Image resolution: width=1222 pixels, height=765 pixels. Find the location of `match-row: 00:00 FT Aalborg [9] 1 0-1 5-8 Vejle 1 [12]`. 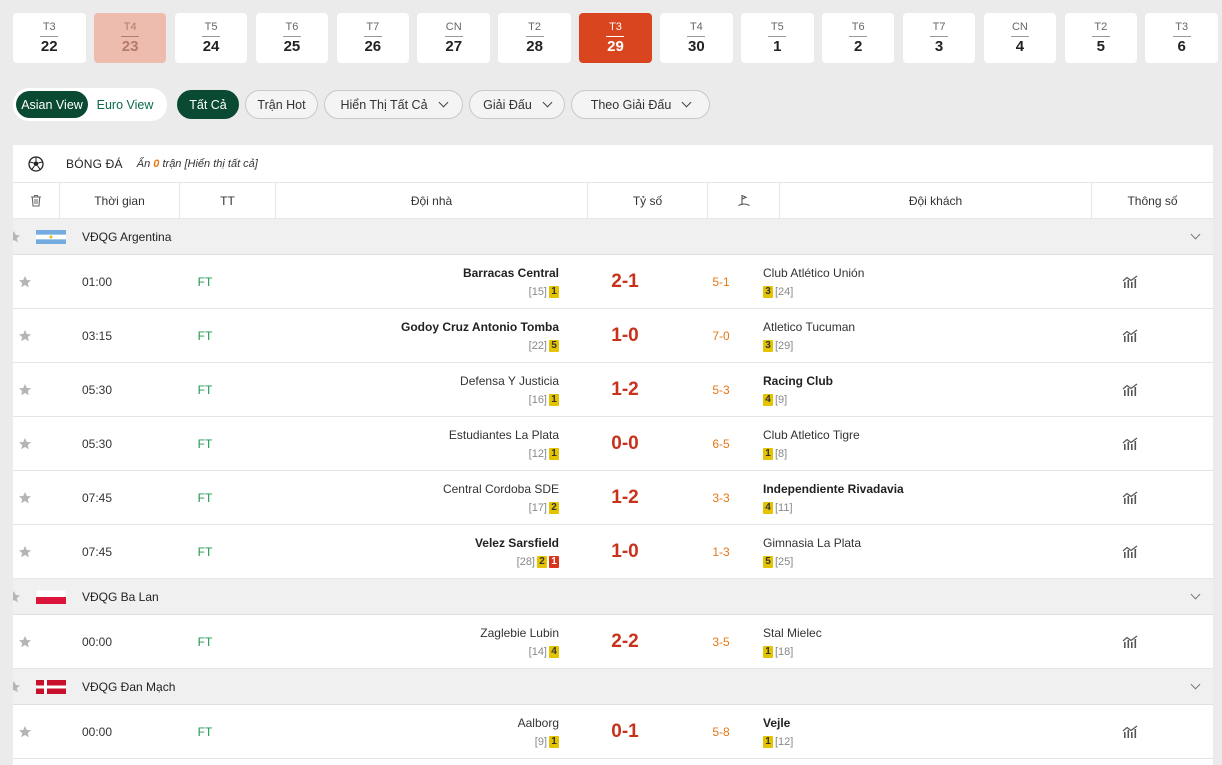

match-row: 00:00 FT Aalborg [9] 1 0-1 5-8 Vejle 1 [12] is located at coordinates (613, 732).